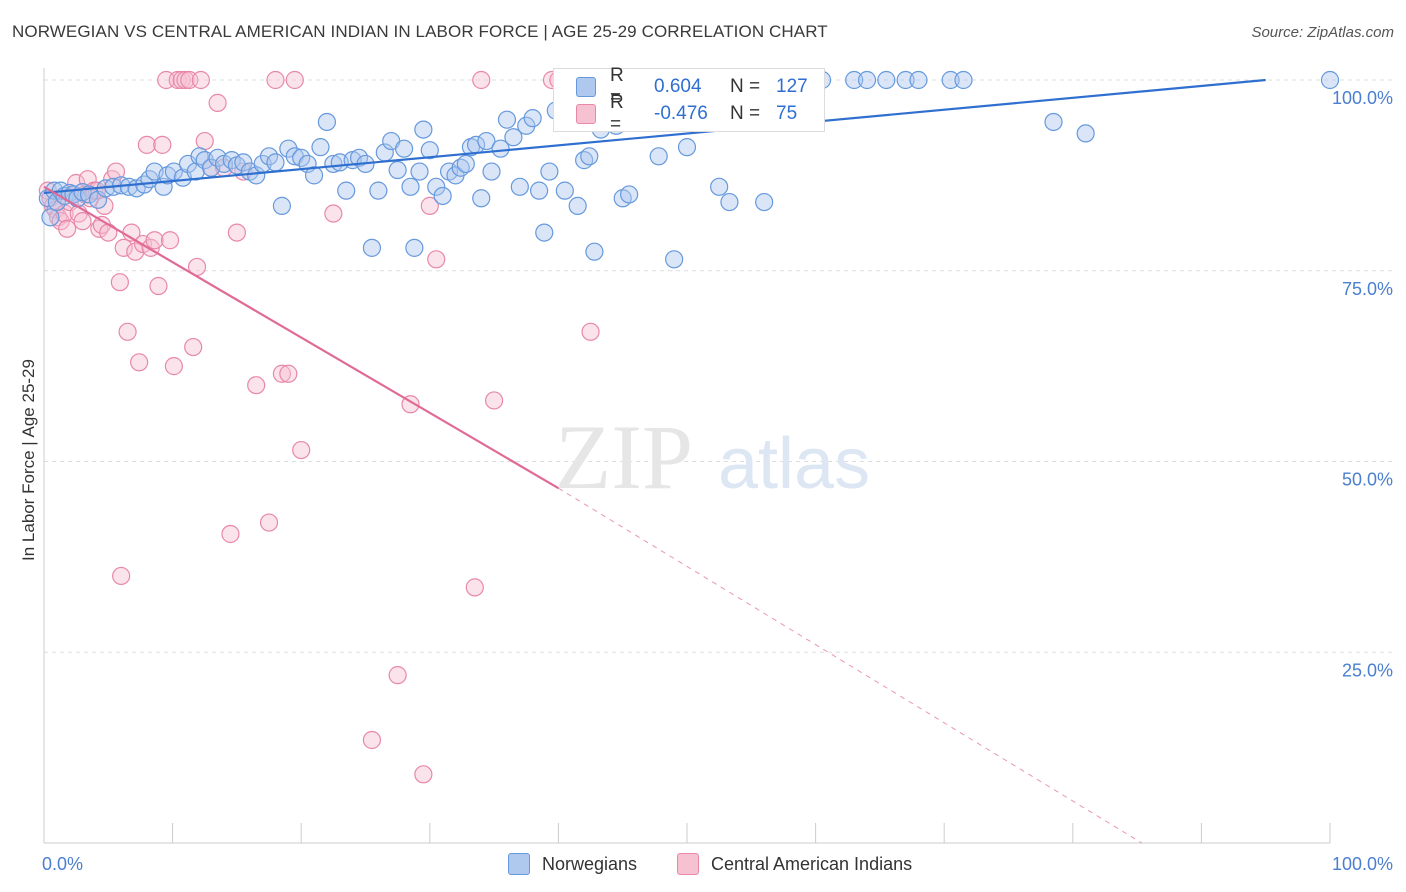 The height and width of the screenshot is (892, 1406). Describe the element at coordinates (28, 460) in the screenshot. I see `y-axis-label: In Labor Force | Age 25-29` at that location.